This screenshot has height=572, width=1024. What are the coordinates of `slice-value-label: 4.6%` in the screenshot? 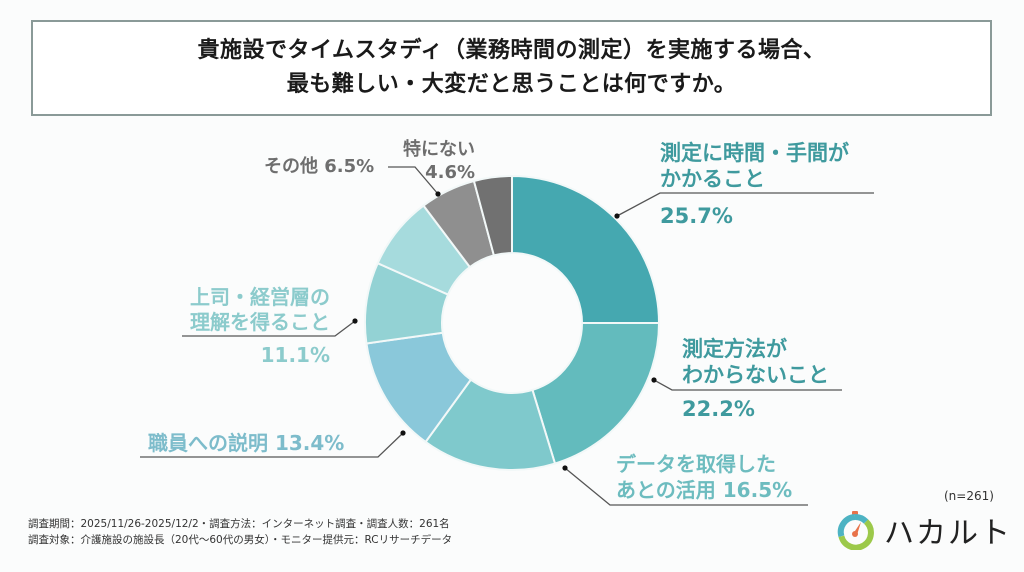 It's located at (450, 172).